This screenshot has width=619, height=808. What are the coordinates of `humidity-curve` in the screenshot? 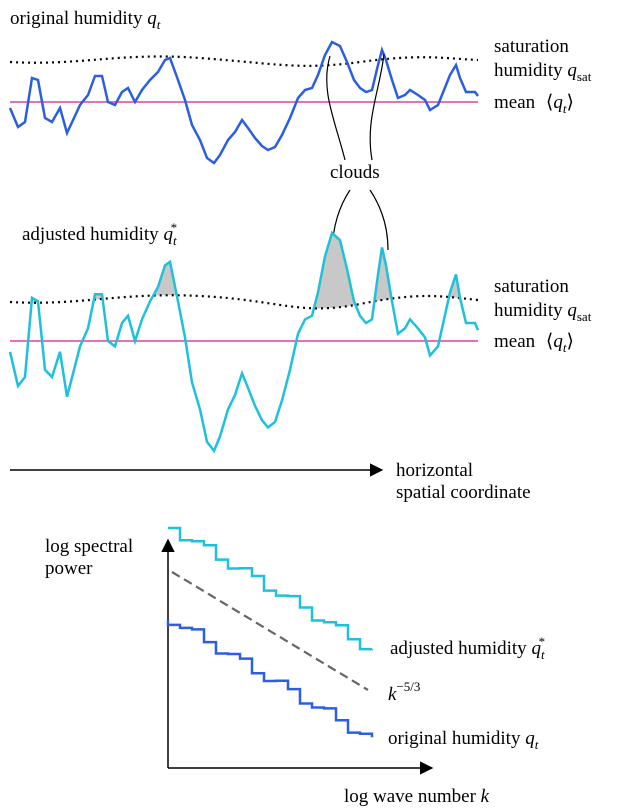 It's located at (243, 102).